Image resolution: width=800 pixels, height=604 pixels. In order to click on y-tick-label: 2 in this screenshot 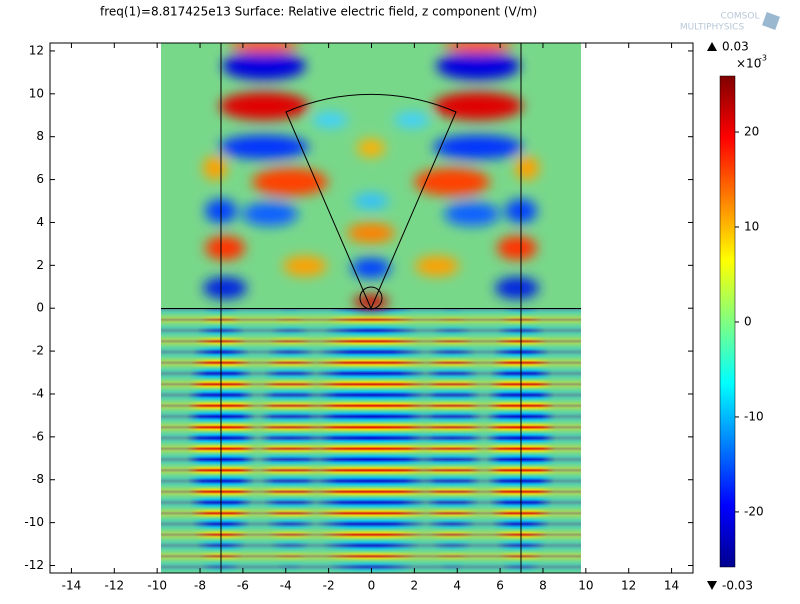, I will do `click(40, 265)`.